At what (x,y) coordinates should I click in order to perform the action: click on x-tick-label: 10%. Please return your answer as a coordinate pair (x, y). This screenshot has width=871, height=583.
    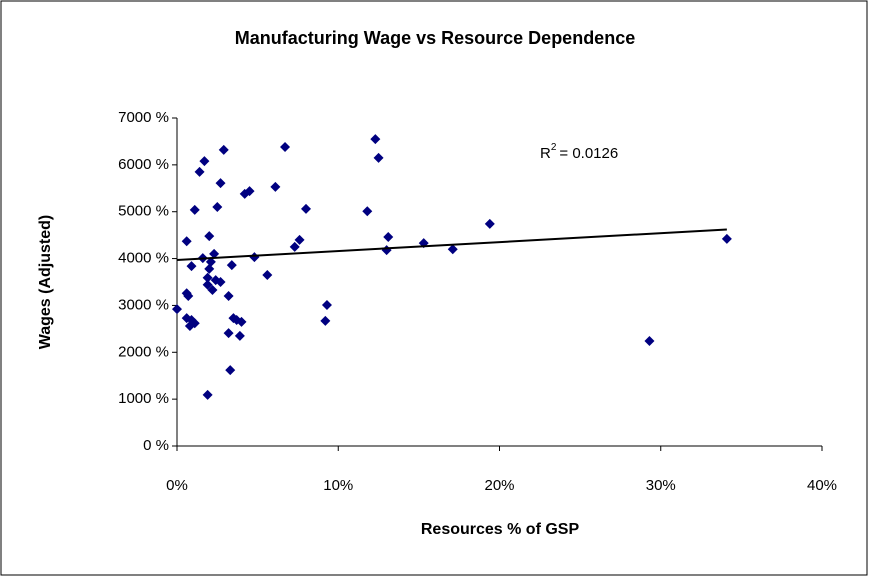
    Looking at the image, I should click on (338, 485).